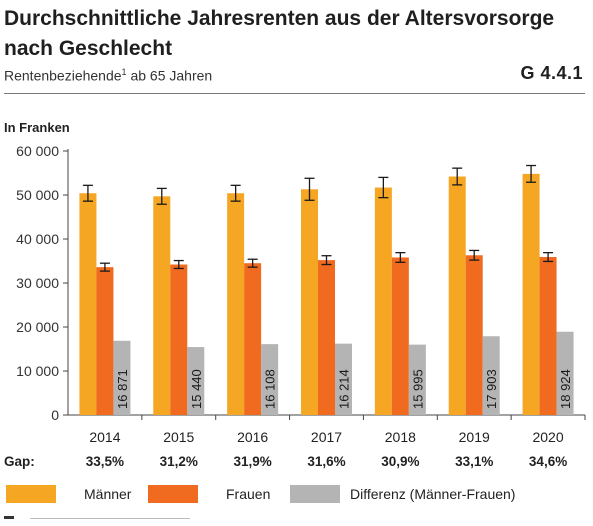 This screenshot has width=593, height=526. I want to click on gap-value: 33,5%, so click(105, 461).